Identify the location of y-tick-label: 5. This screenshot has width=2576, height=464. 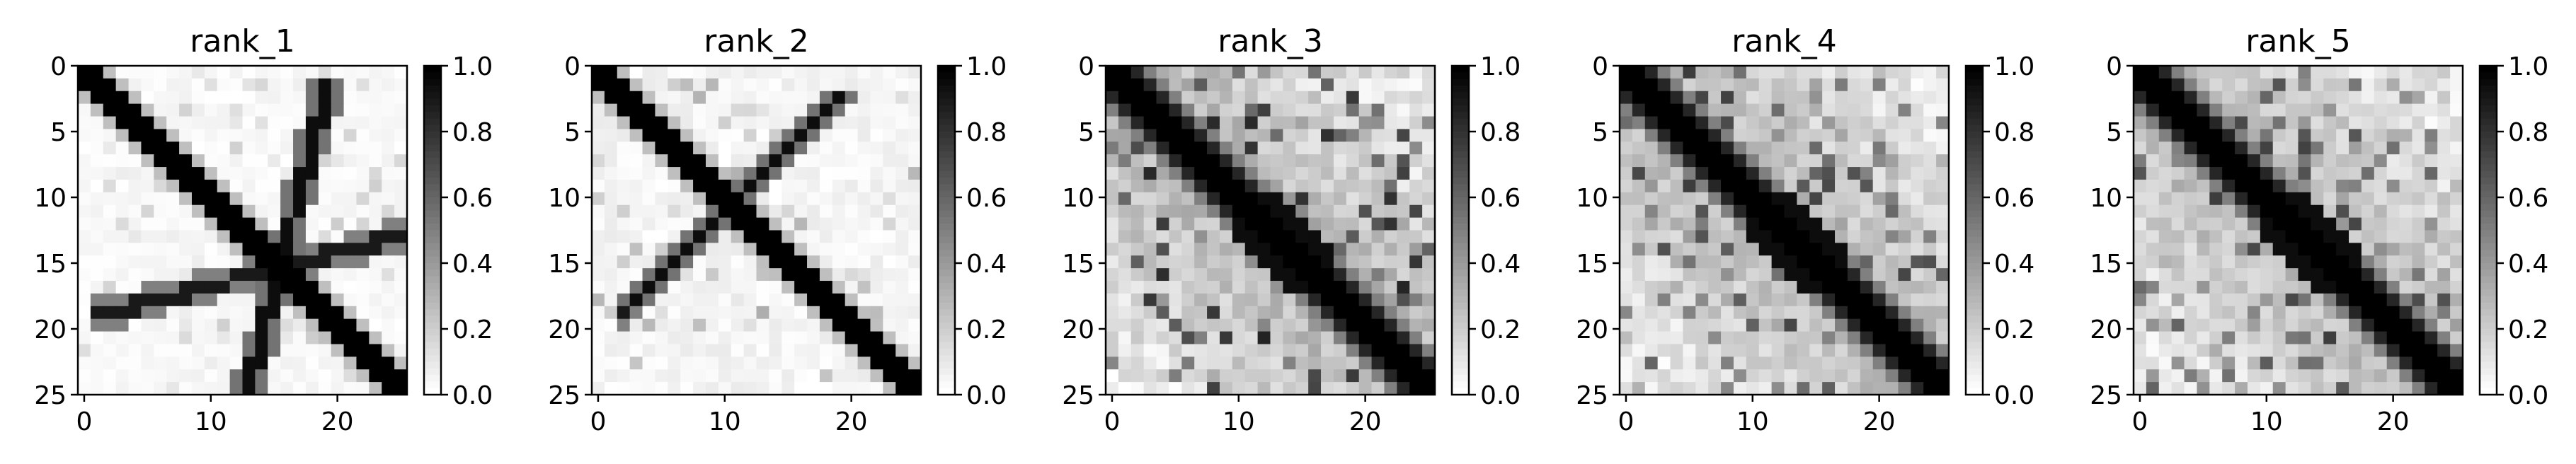
(572, 132).